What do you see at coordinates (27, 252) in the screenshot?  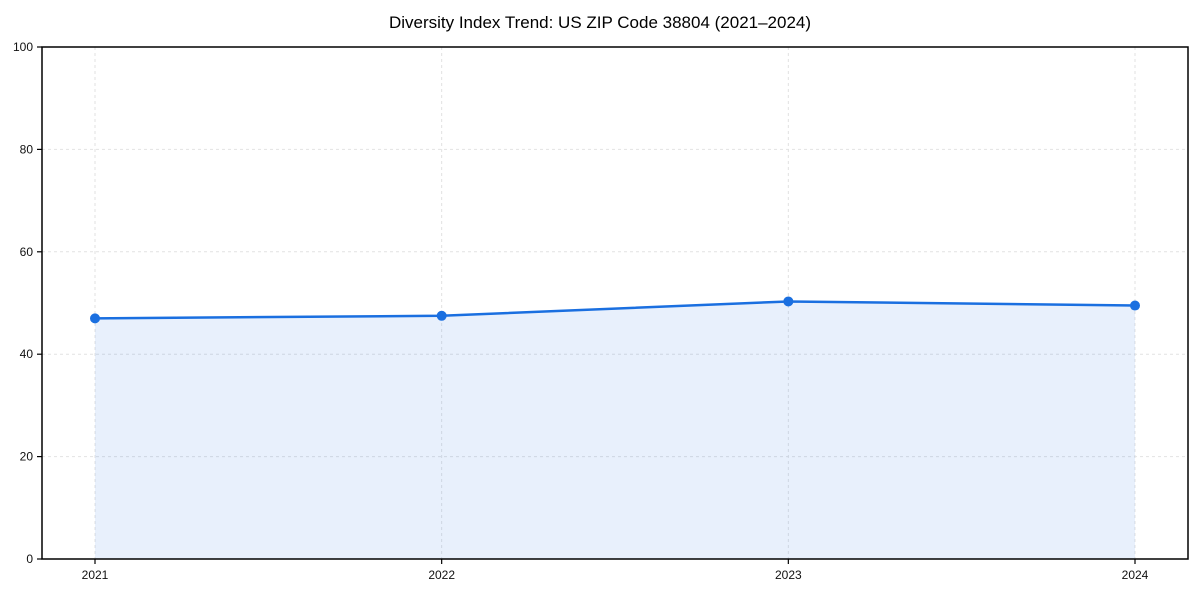 I see `y-tick-label: 60` at bounding box center [27, 252].